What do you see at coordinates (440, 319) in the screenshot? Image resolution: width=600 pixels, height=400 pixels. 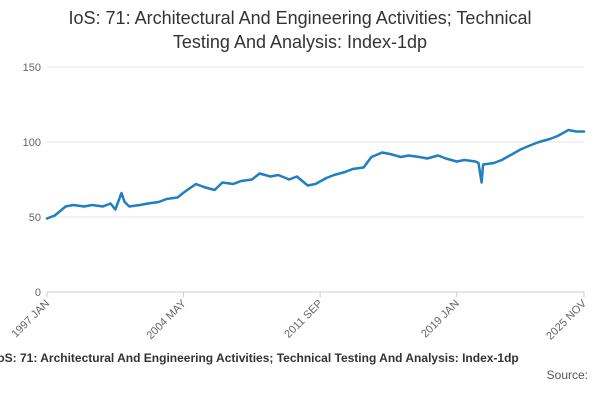 I see `x-tick-label: 2019 JAN` at bounding box center [440, 319].